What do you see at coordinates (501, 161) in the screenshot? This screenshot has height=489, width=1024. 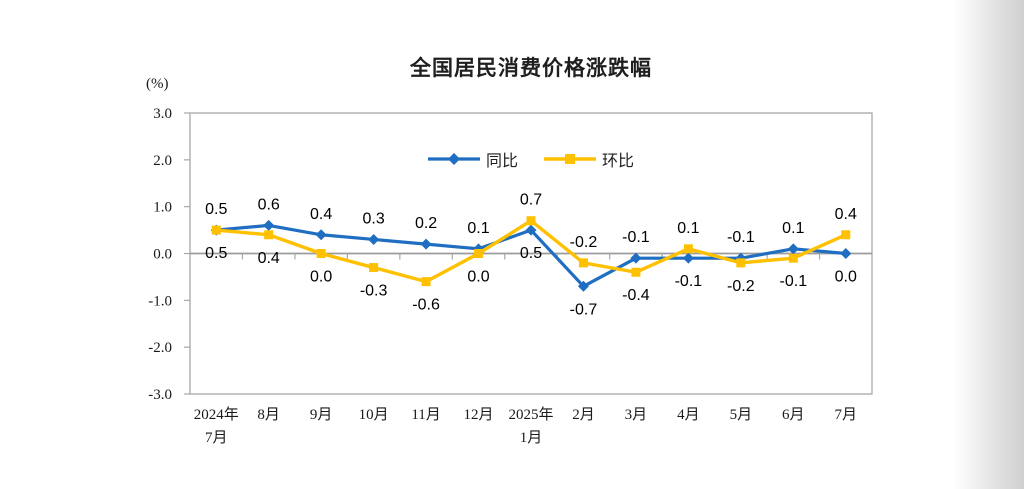 I see `legend-label-yoy: 同比` at bounding box center [501, 161].